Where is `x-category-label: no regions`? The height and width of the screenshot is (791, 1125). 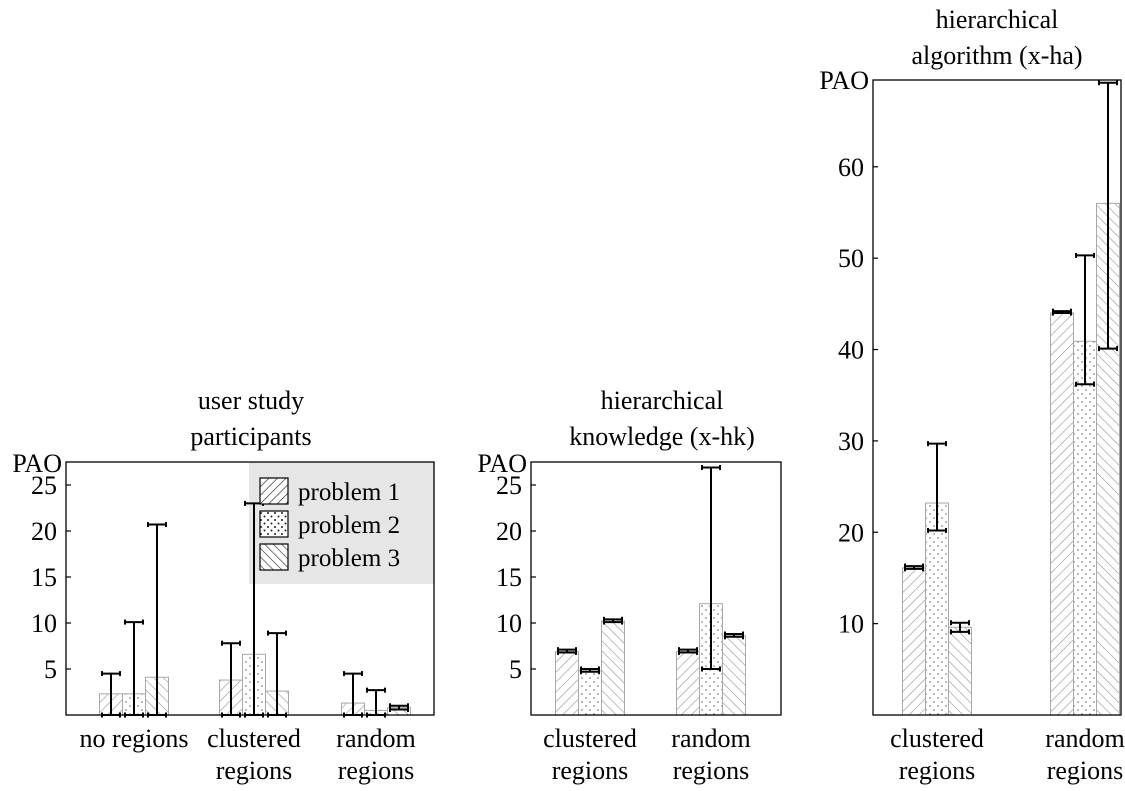
x-category-label: no regions is located at coordinates (133, 738).